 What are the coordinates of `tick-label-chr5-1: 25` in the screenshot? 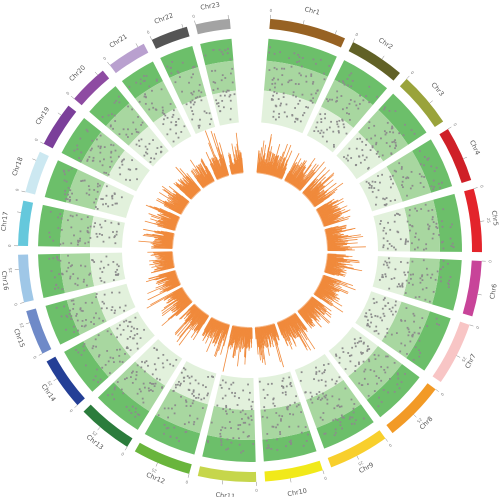 It's located at (489, 221).